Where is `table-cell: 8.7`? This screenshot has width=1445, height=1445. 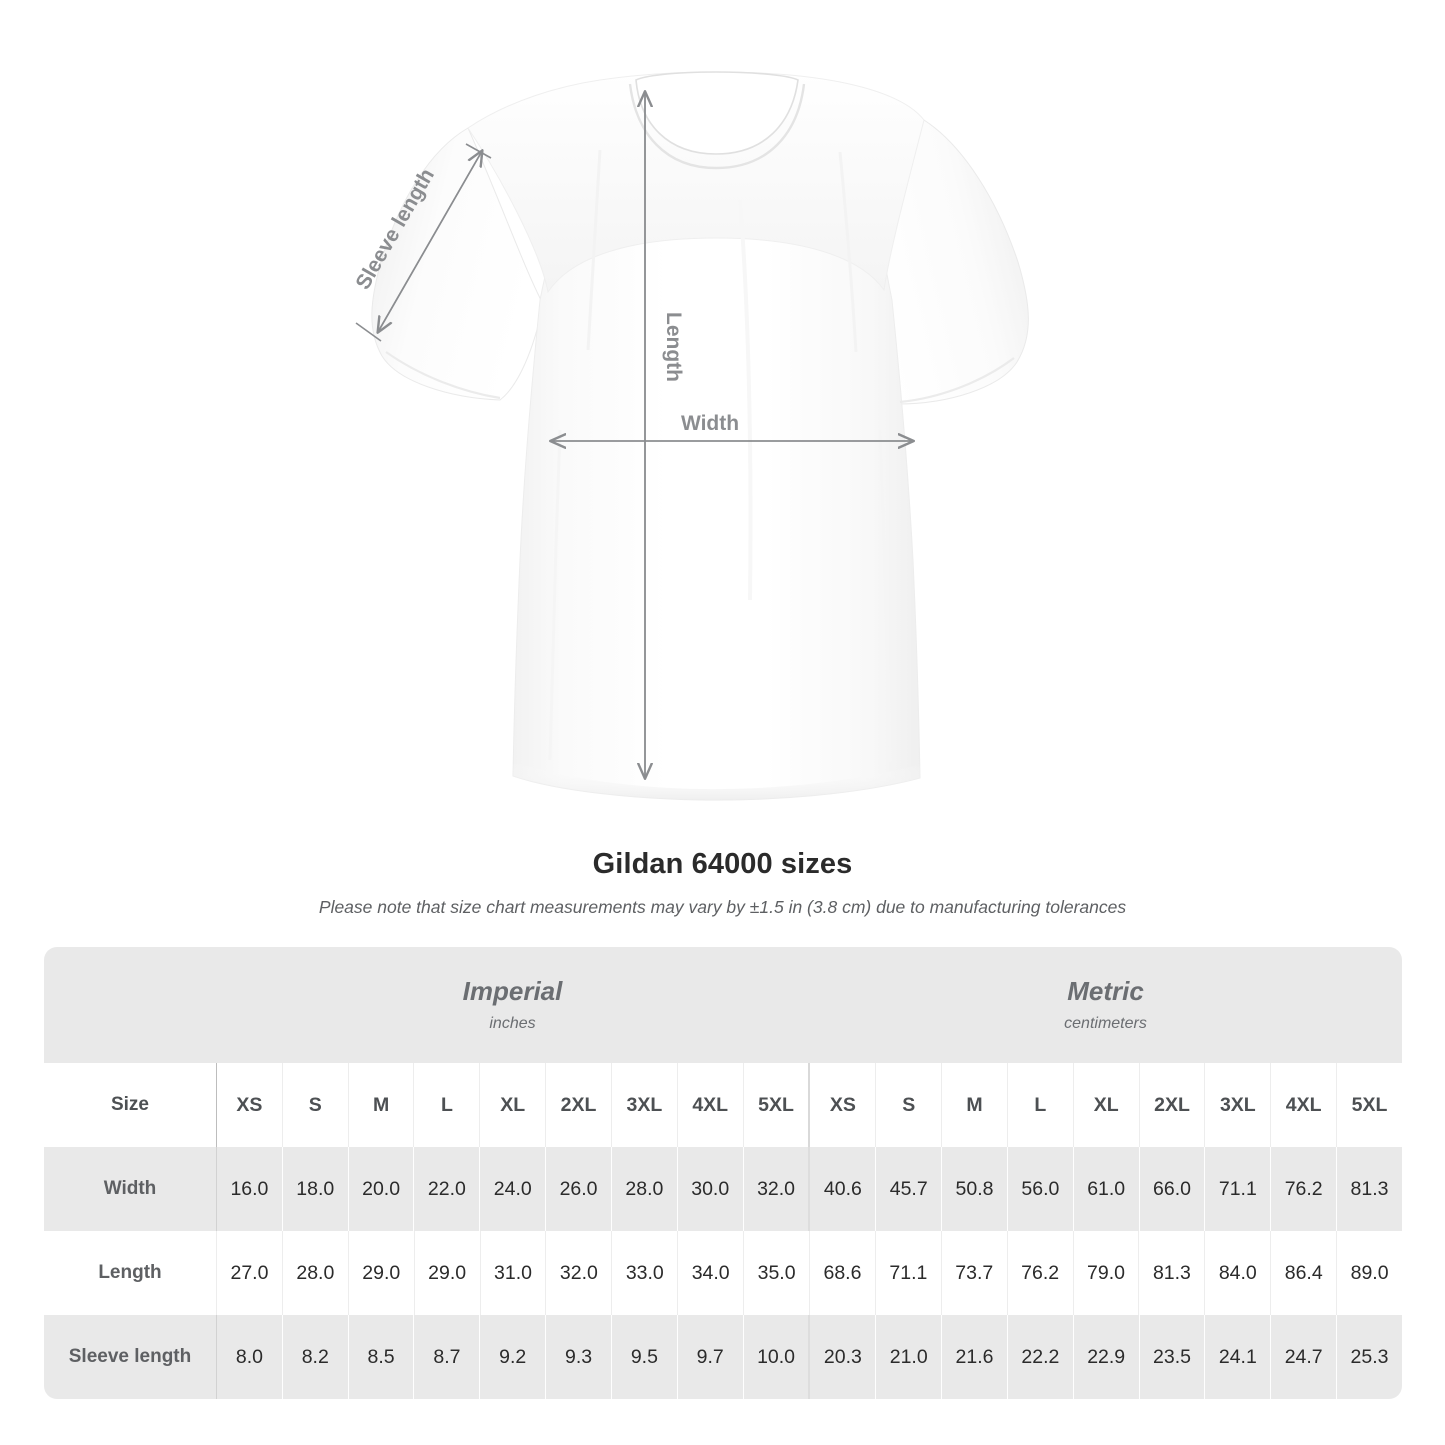
table-cell: 8.7 is located at coordinates (446, 1357).